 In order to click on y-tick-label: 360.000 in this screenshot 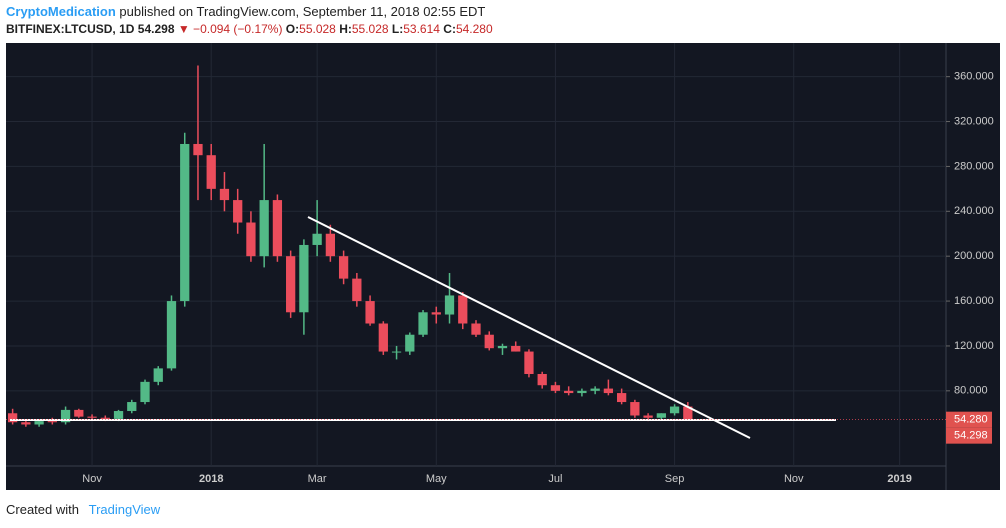, I will do `click(974, 77)`.